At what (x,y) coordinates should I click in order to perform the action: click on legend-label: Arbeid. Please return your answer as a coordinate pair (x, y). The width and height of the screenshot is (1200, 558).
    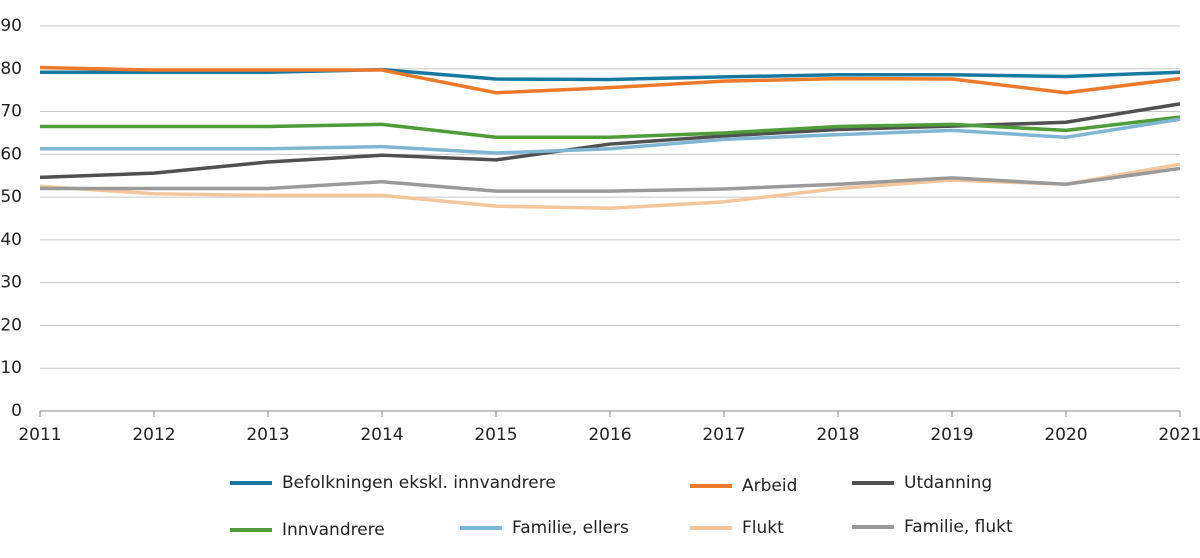
    Looking at the image, I should click on (769, 486).